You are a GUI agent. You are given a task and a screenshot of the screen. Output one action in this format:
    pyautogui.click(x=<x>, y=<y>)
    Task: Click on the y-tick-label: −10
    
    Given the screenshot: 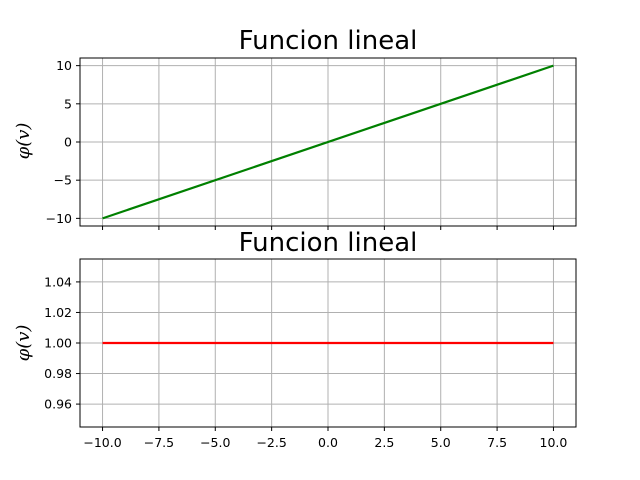 What is the action you would take?
    pyautogui.click(x=59, y=218)
    